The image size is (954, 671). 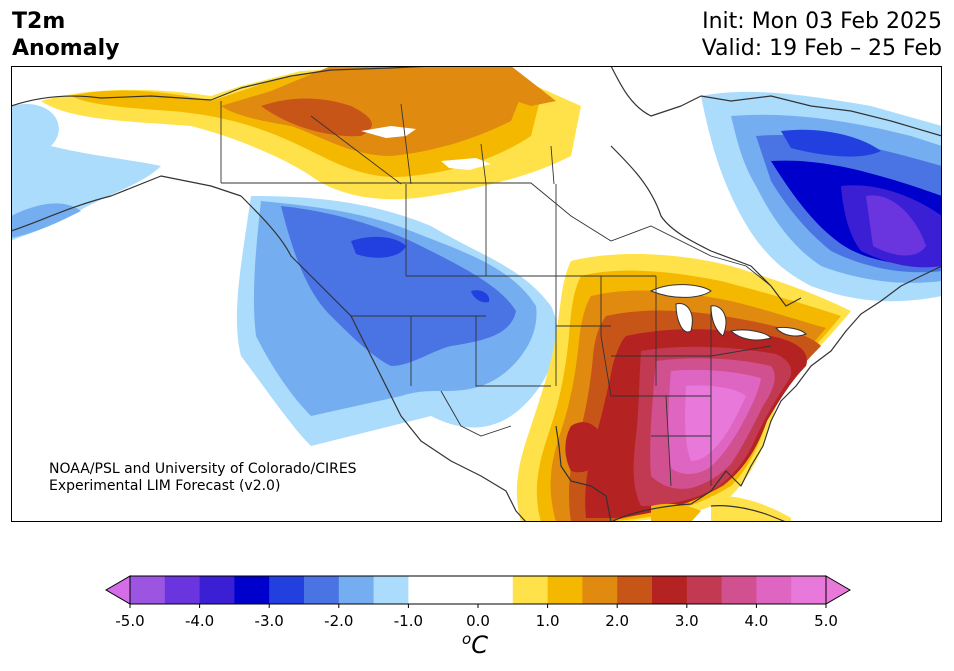 I want to click on colorbar, so click(x=478, y=591).